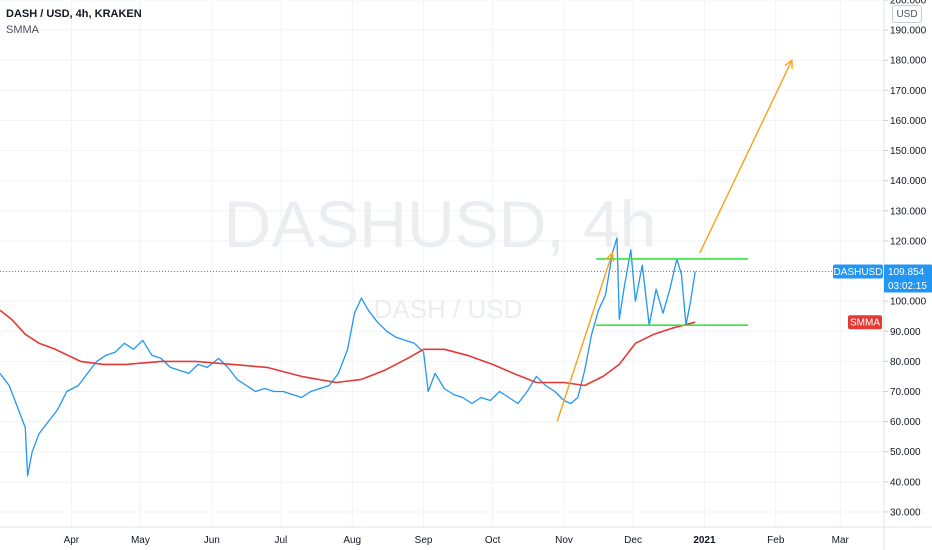  I want to click on y-tick-label: 30.000, so click(905, 512).